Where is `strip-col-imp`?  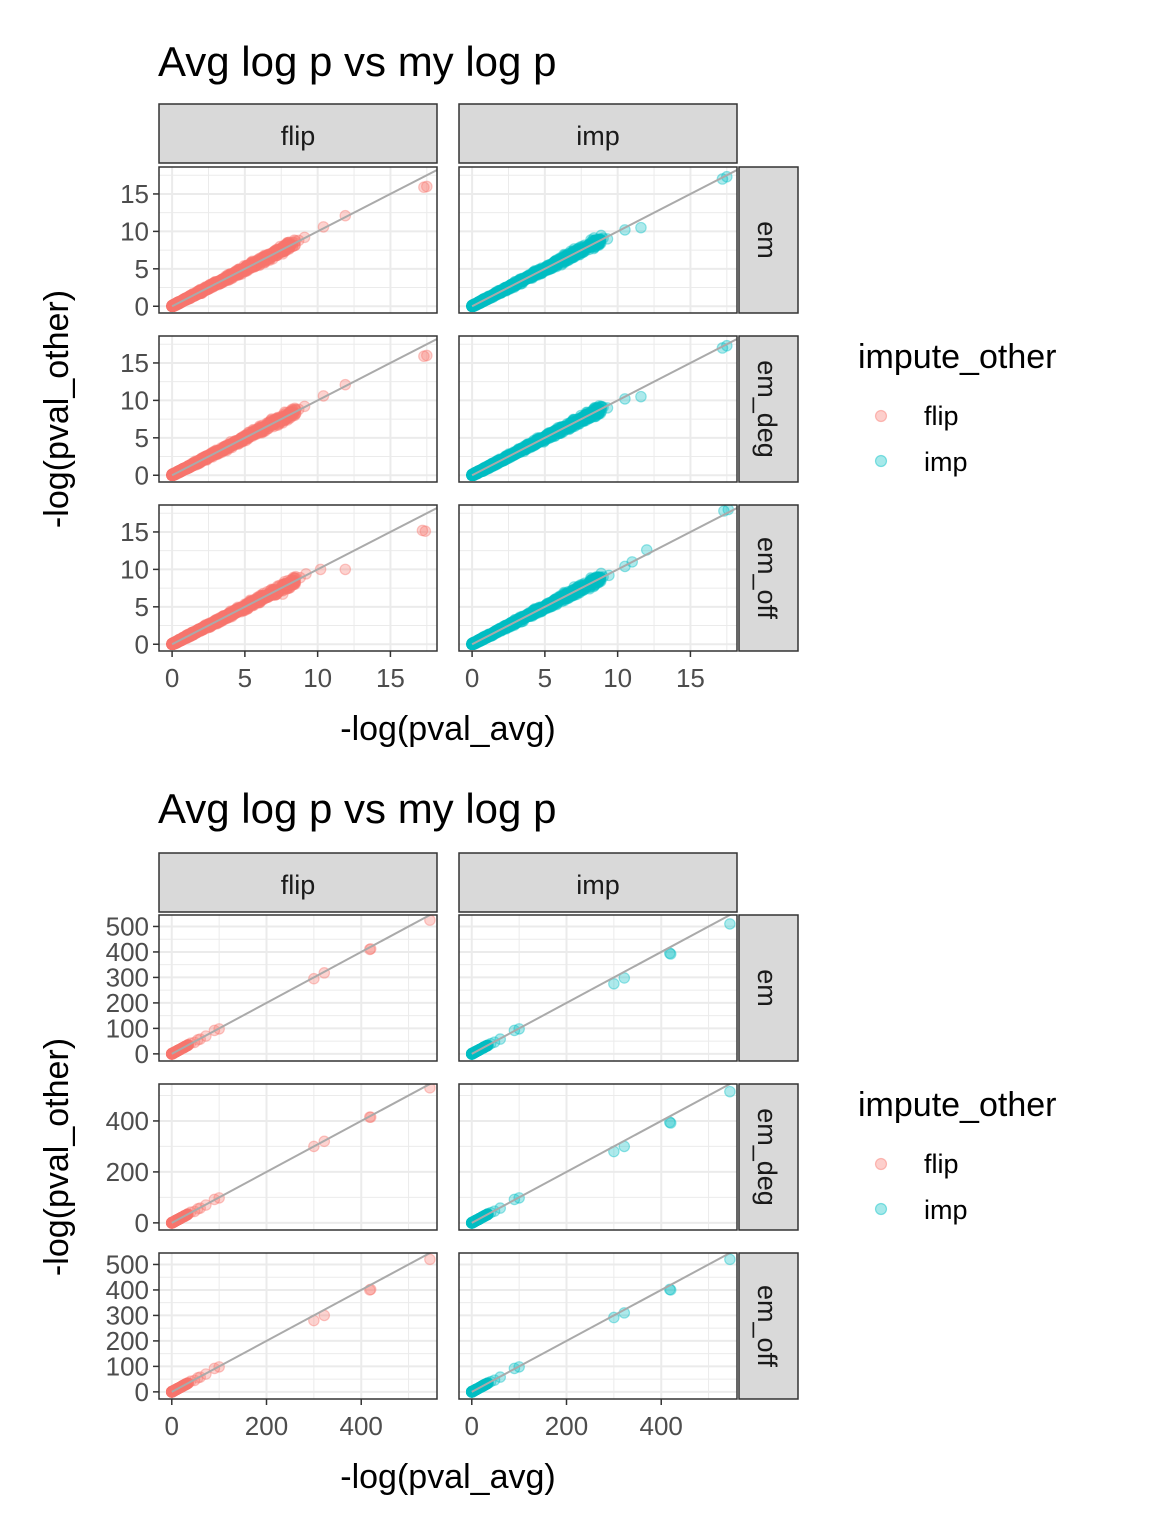 strip-col-imp is located at coordinates (598, 133).